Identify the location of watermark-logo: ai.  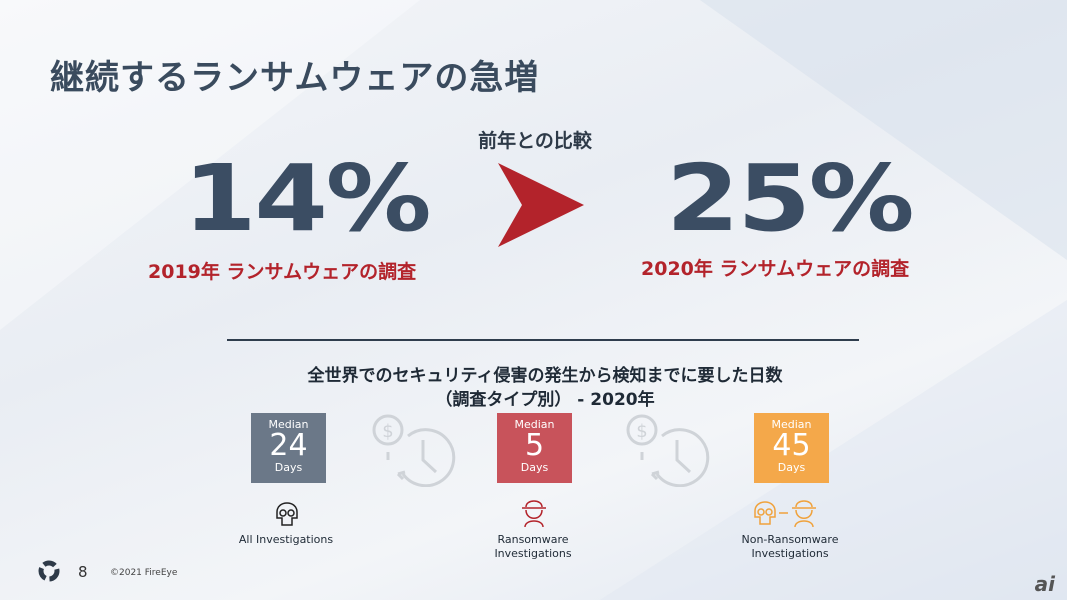
(1044, 584).